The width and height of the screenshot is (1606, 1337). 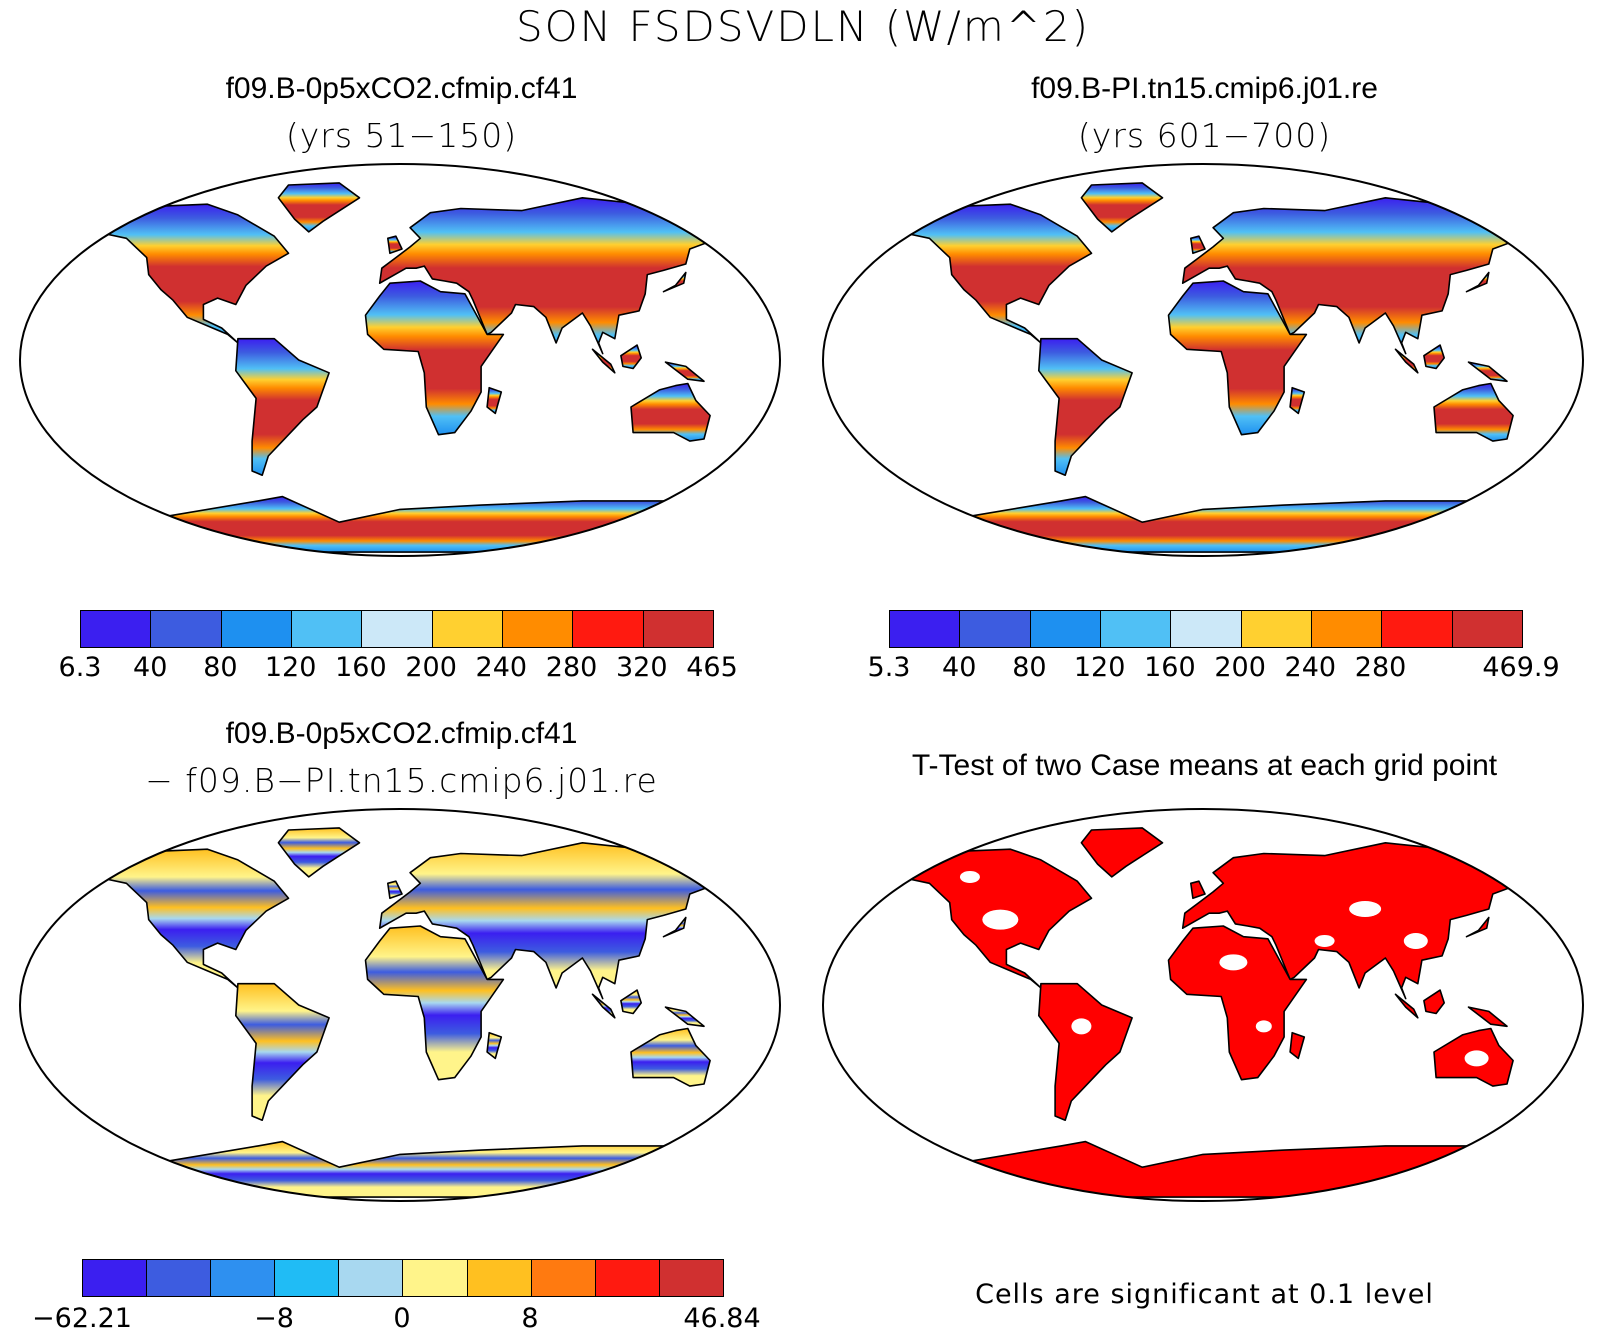 I want to click on panel-case2-subtitle: (yrs 601−700), so click(x=1204, y=135).